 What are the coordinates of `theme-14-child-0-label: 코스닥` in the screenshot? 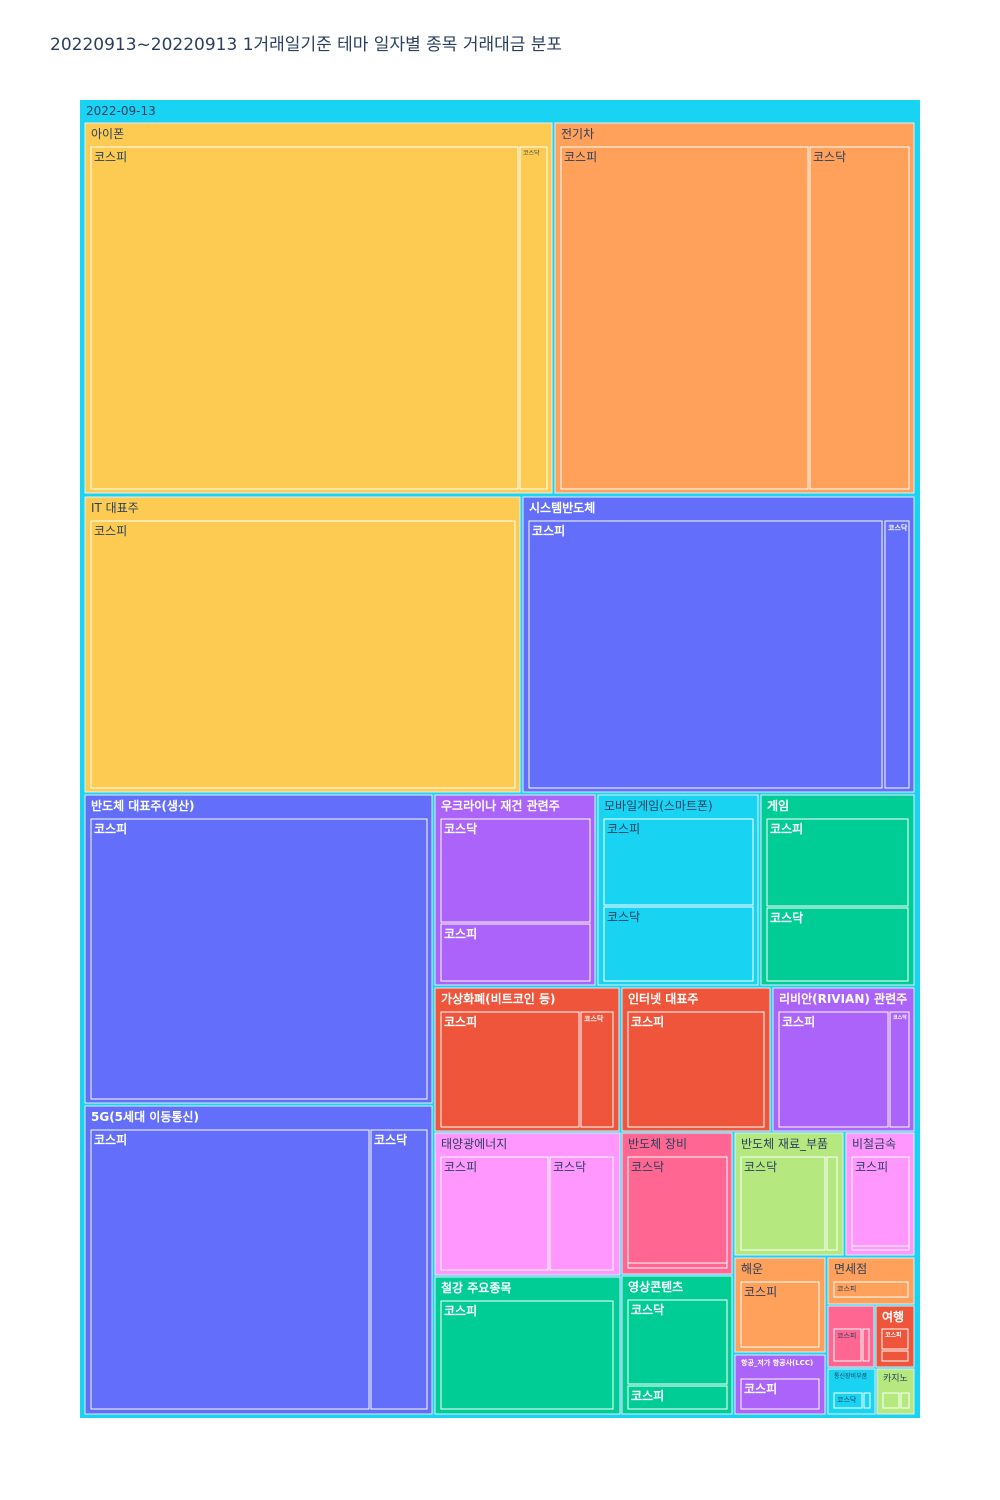 It's located at (647, 1167).